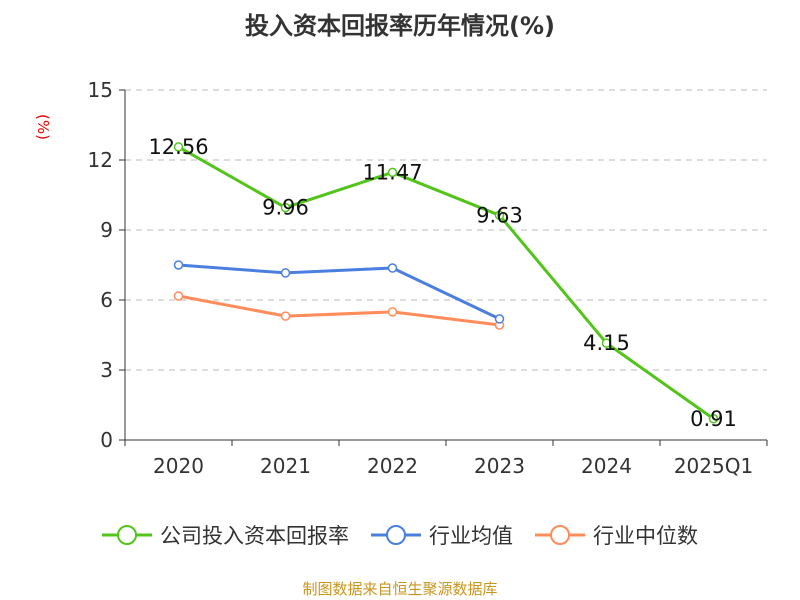  Describe the element at coordinates (285, 466) in the screenshot. I see `x-tick-label: 2021` at that location.